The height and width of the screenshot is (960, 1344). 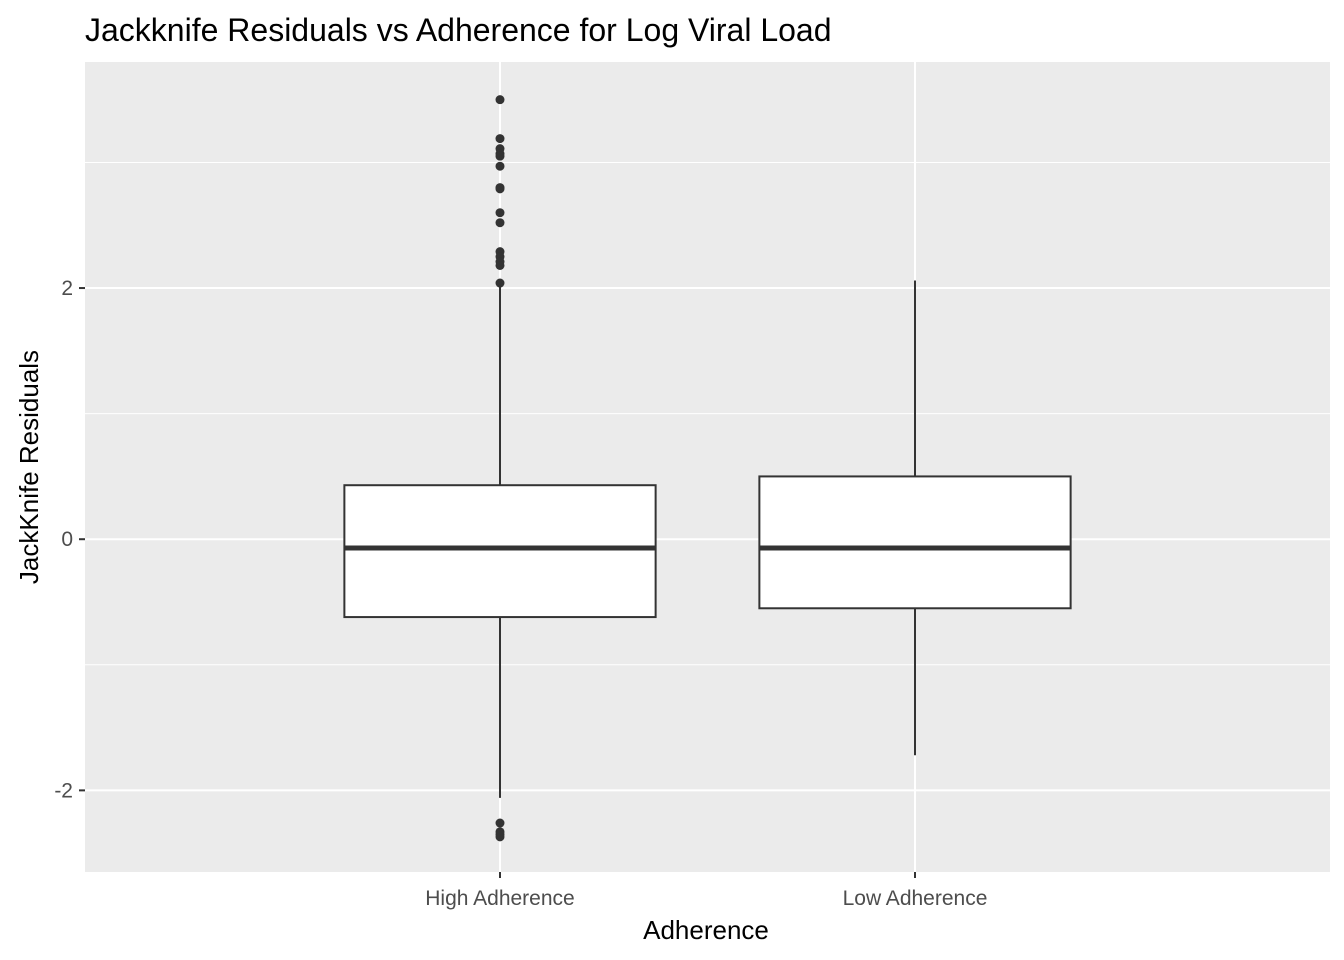 I want to click on x-tick-label: High Adherence, so click(x=499, y=898).